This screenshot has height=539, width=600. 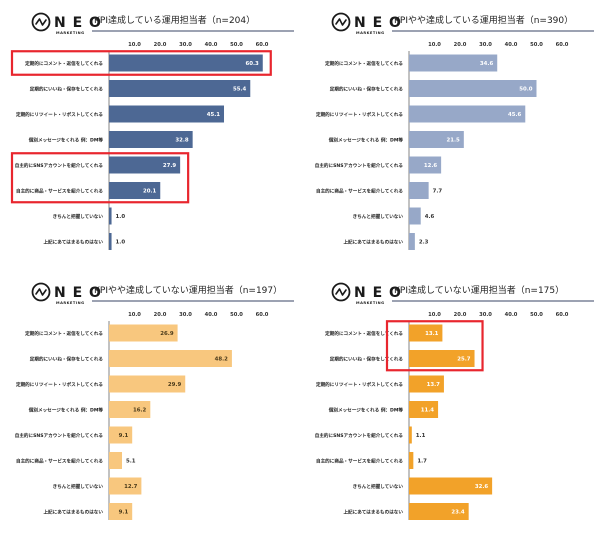 I want to click on bar-value-label: 32.6, so click(x=482, y=487).